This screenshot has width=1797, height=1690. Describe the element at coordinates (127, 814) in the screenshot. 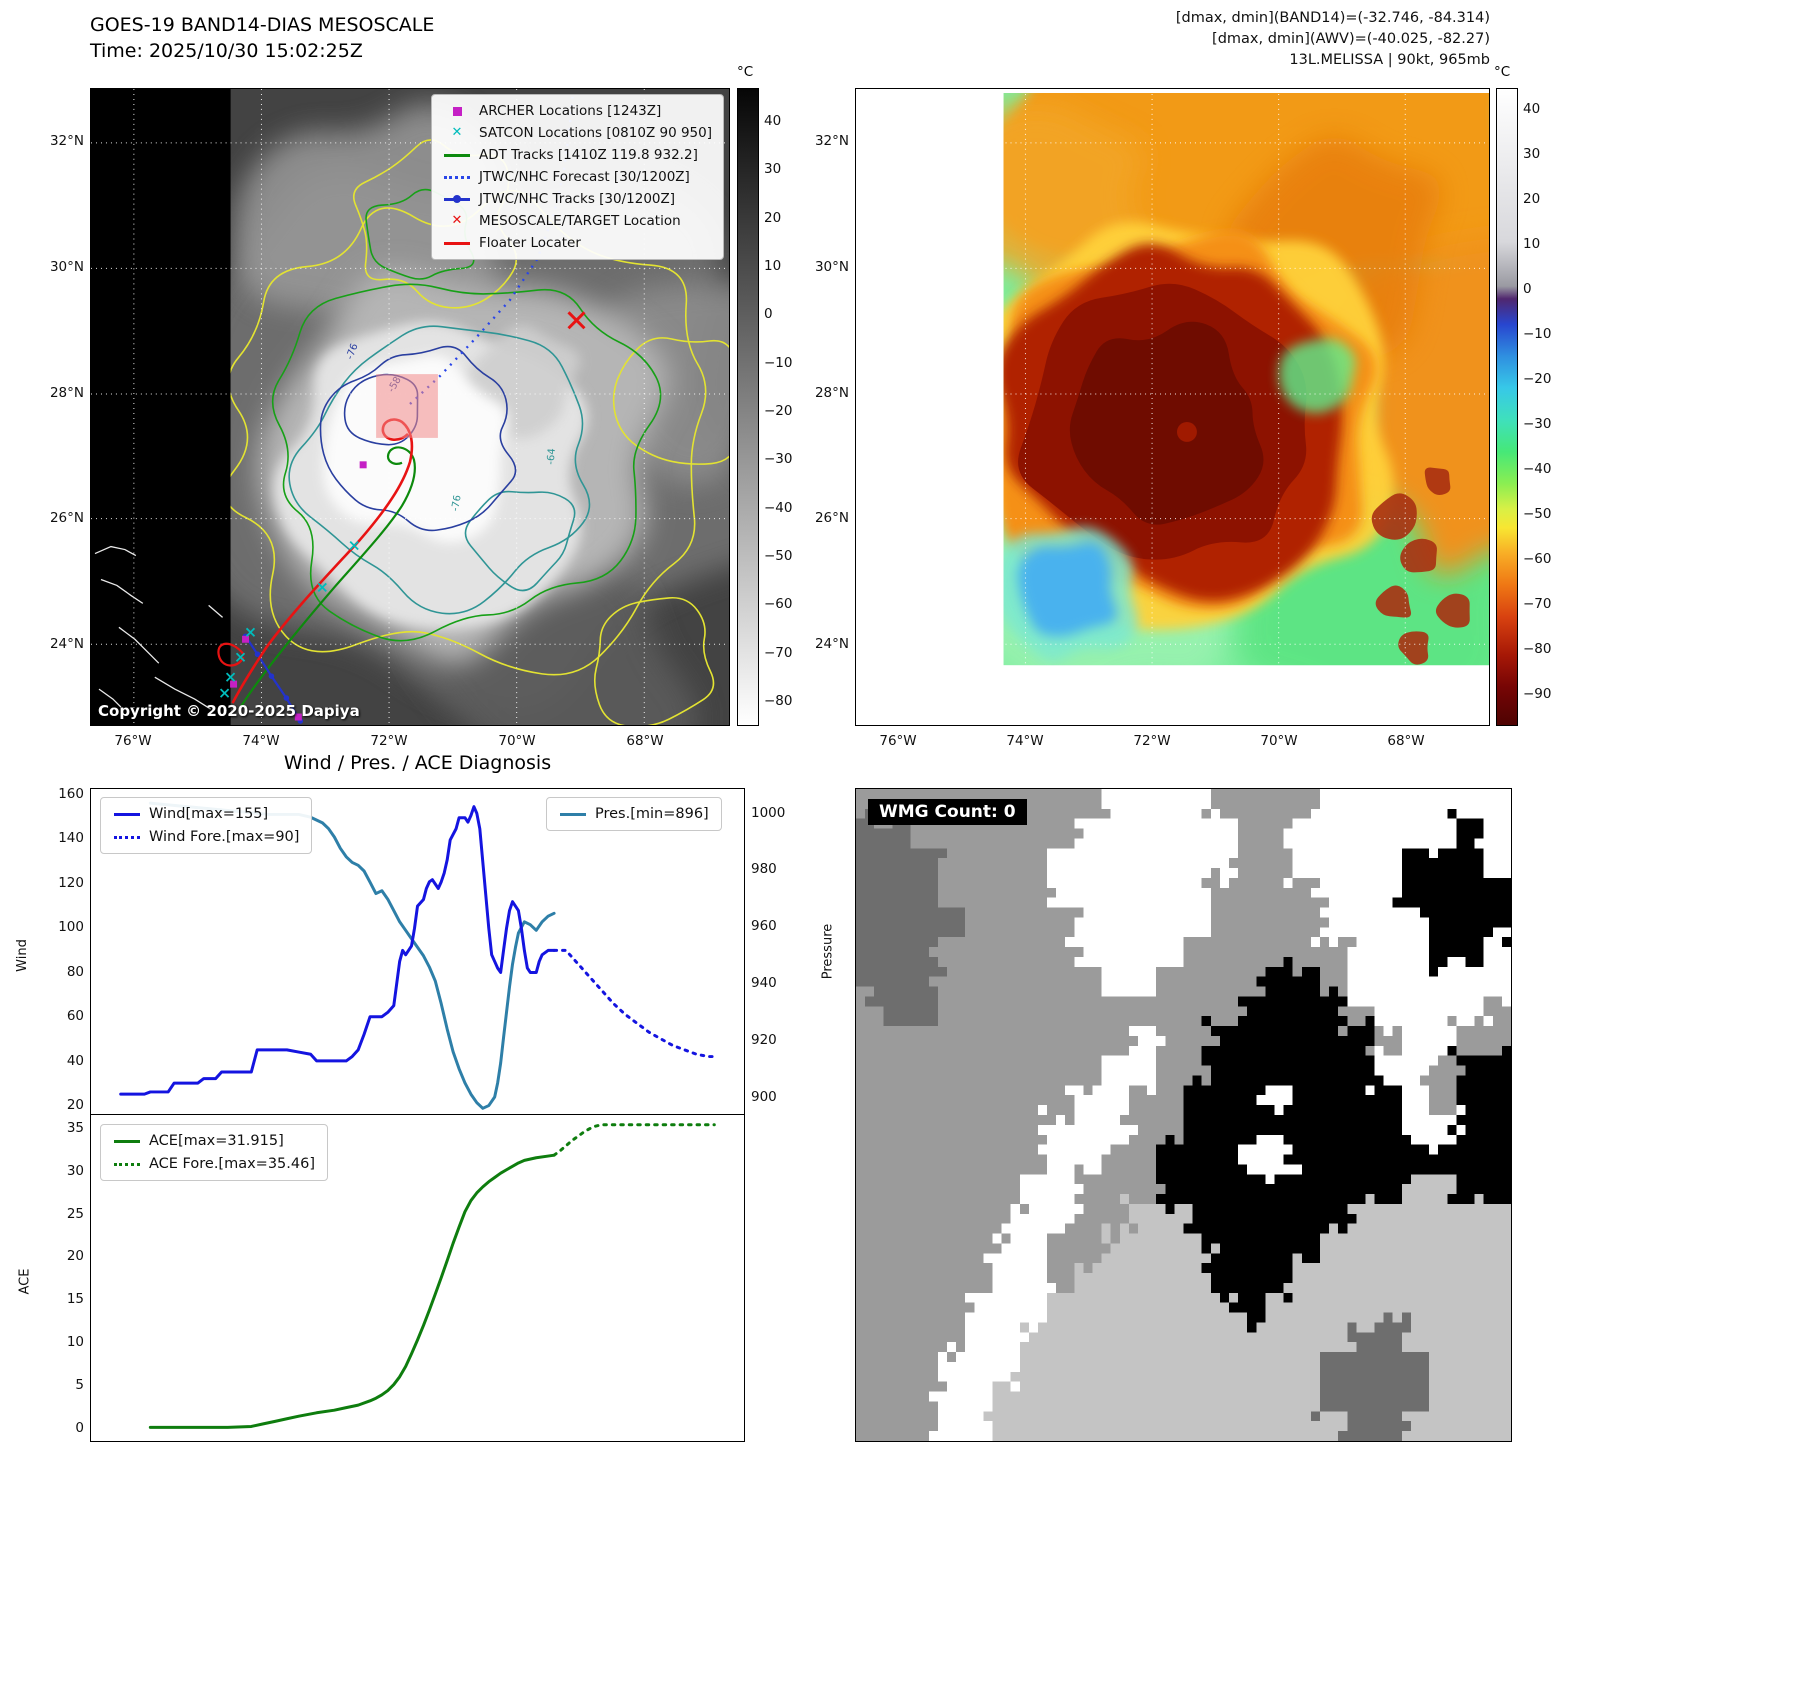

I see `wind-line-icon` at that location.